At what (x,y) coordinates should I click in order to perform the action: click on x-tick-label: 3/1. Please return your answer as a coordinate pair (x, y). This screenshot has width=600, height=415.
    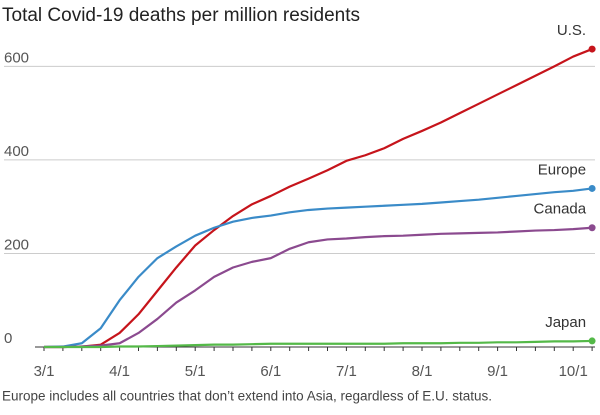
    Looking at the image, I should click on (44, 371).